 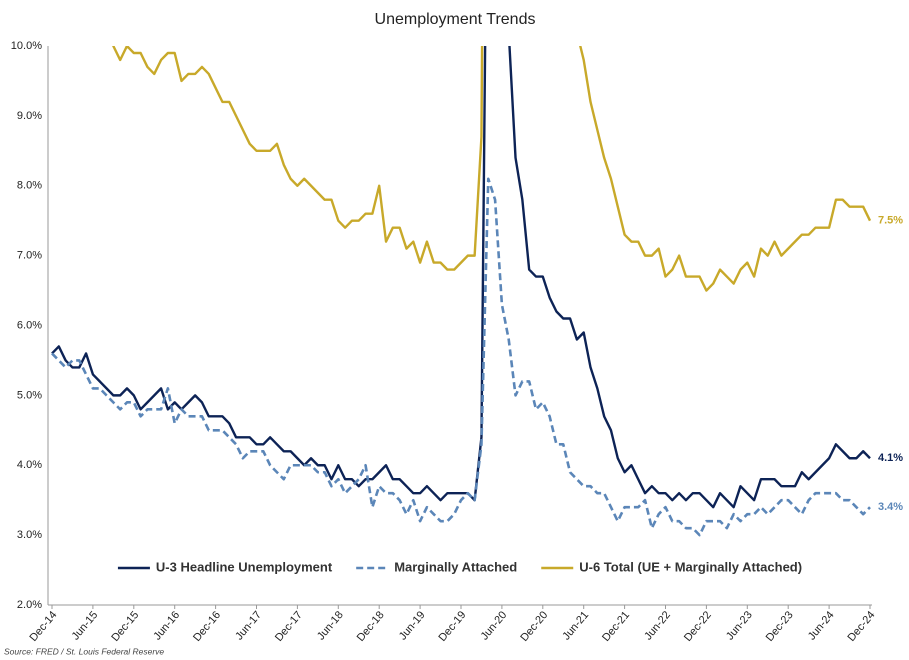 I want to click on x-tick-label: Jun-20, so click(x=494, y=625).